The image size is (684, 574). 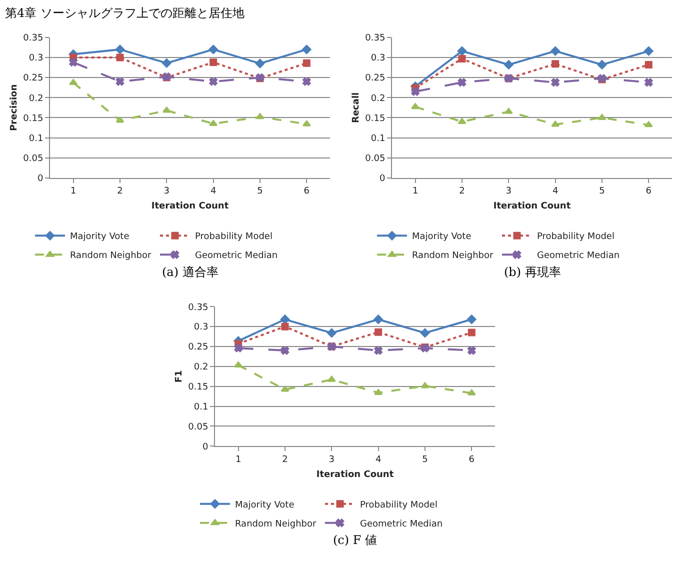 I want to click on y-axis-title: F1, so click(x=179, y=376).